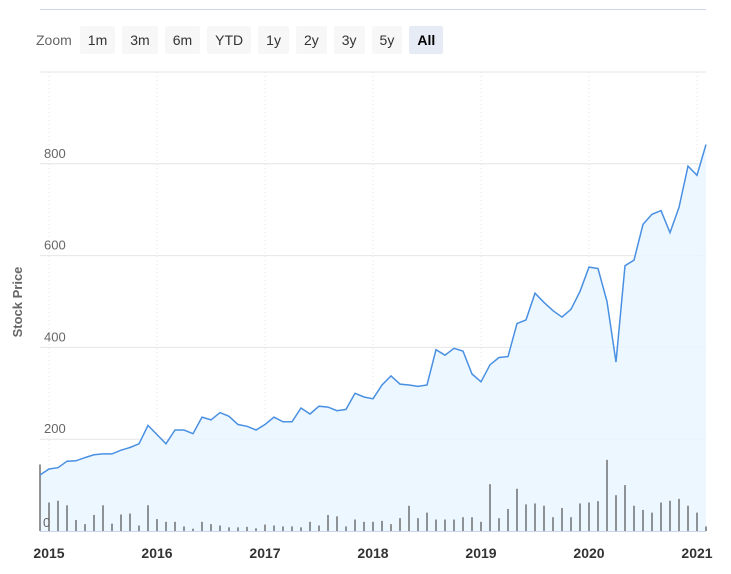 This screenshot has width=731, height=574. What do you see at coordinates (54, 40) in the screenshot?
I see `zoom-label: Zoom` at bounding box center [54, 40].